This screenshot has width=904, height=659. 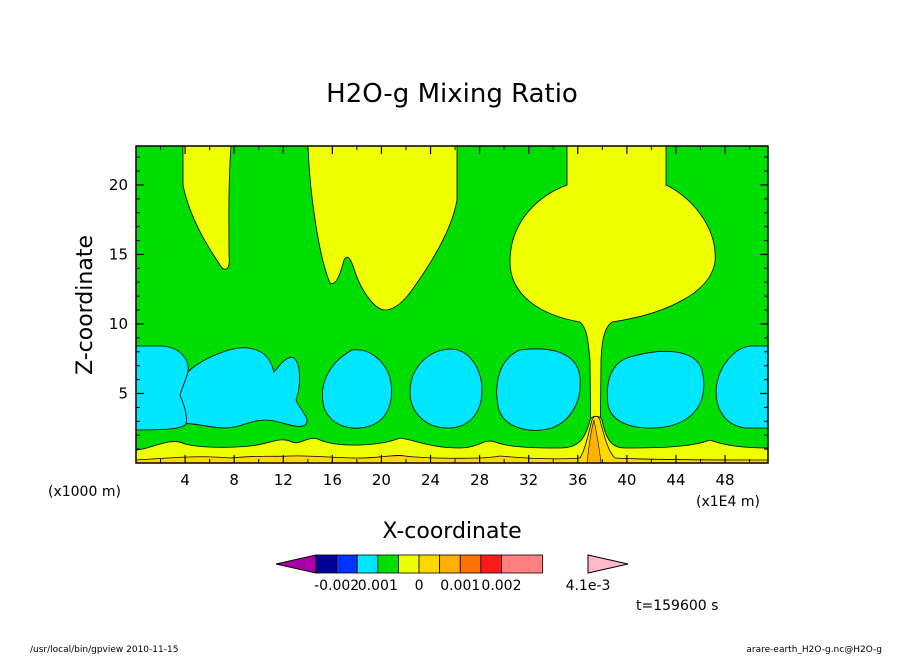 I want to click on region-orange-surface-layer, so click(x=452, y=439).